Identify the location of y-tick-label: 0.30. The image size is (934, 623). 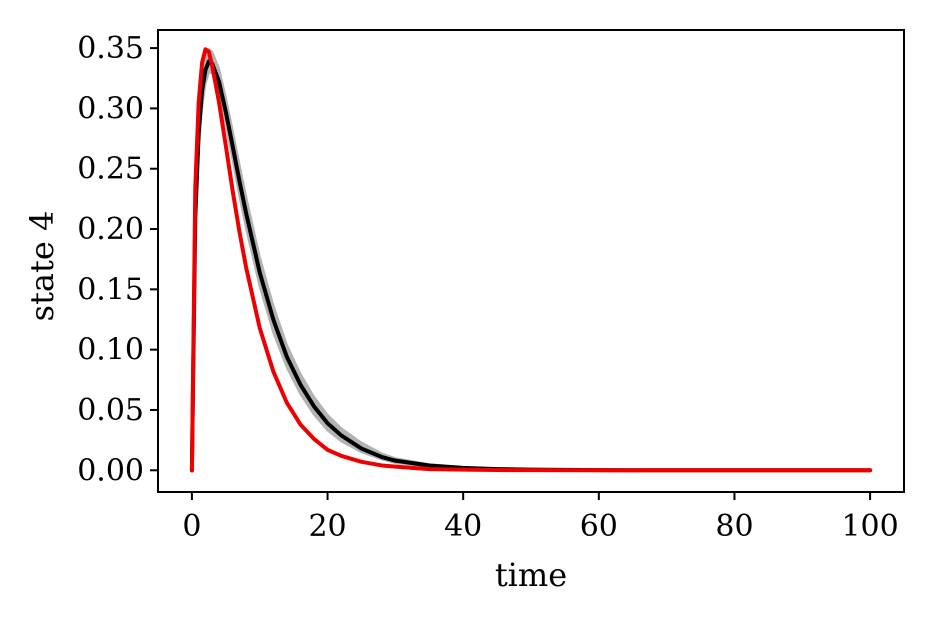
(110, 108).